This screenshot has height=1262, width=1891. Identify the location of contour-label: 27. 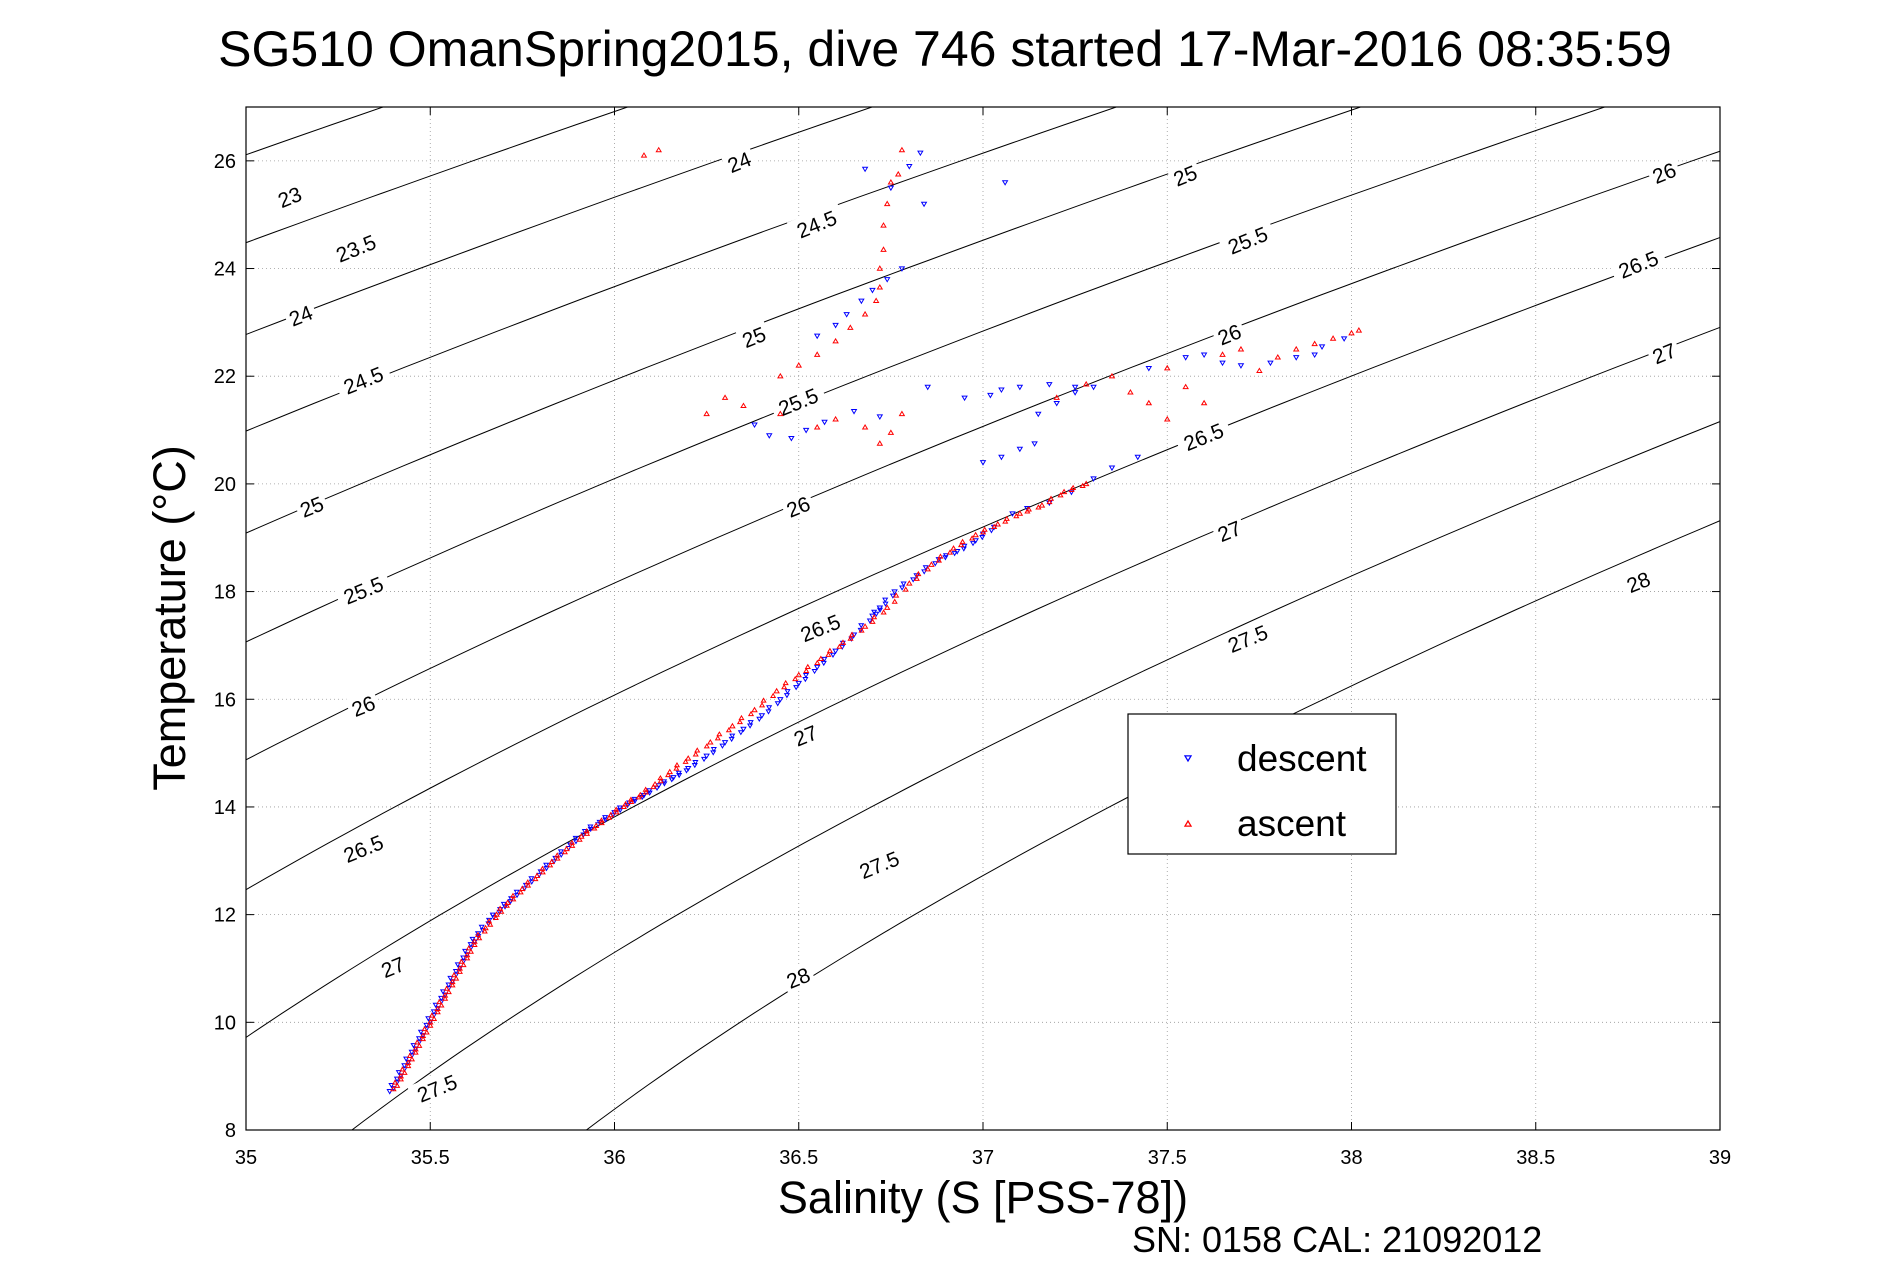
(805, 735).